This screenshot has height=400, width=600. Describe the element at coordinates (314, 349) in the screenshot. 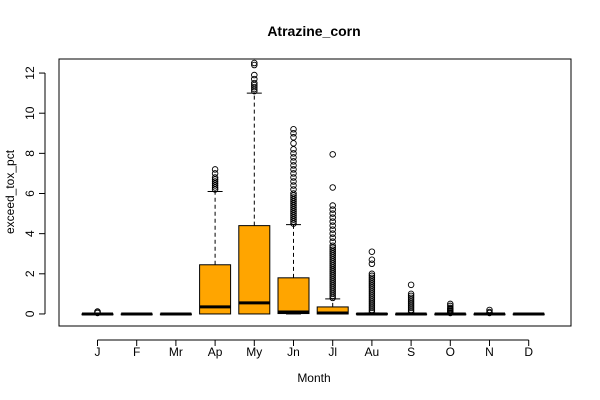

I see `x-axis: J F Mr Ap My Jn Jl Au S O N D` at that location.